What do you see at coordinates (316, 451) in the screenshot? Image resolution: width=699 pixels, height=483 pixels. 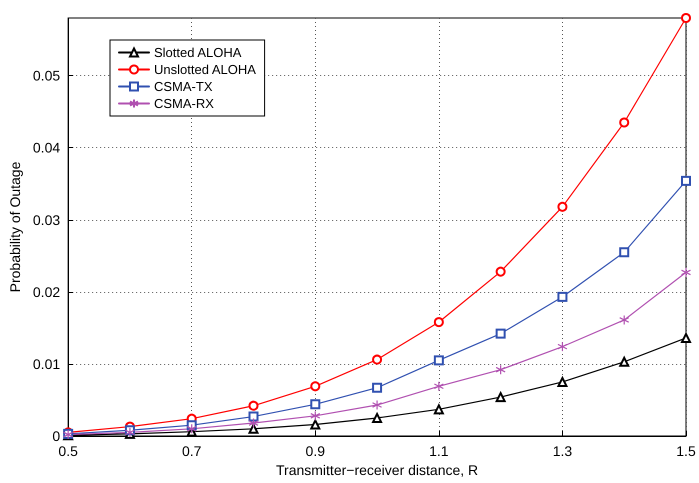 I see `x-tick-label: 0.9` at bounding box center [316, 451].